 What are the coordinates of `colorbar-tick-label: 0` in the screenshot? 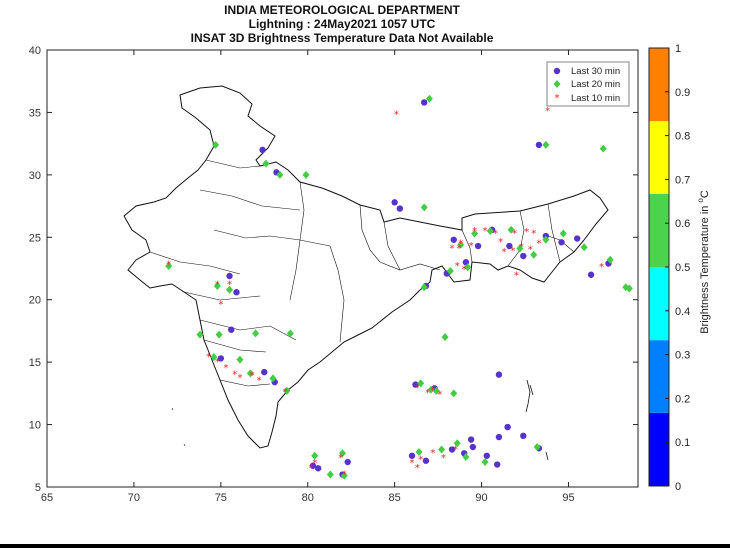 It's located at (678, 487).